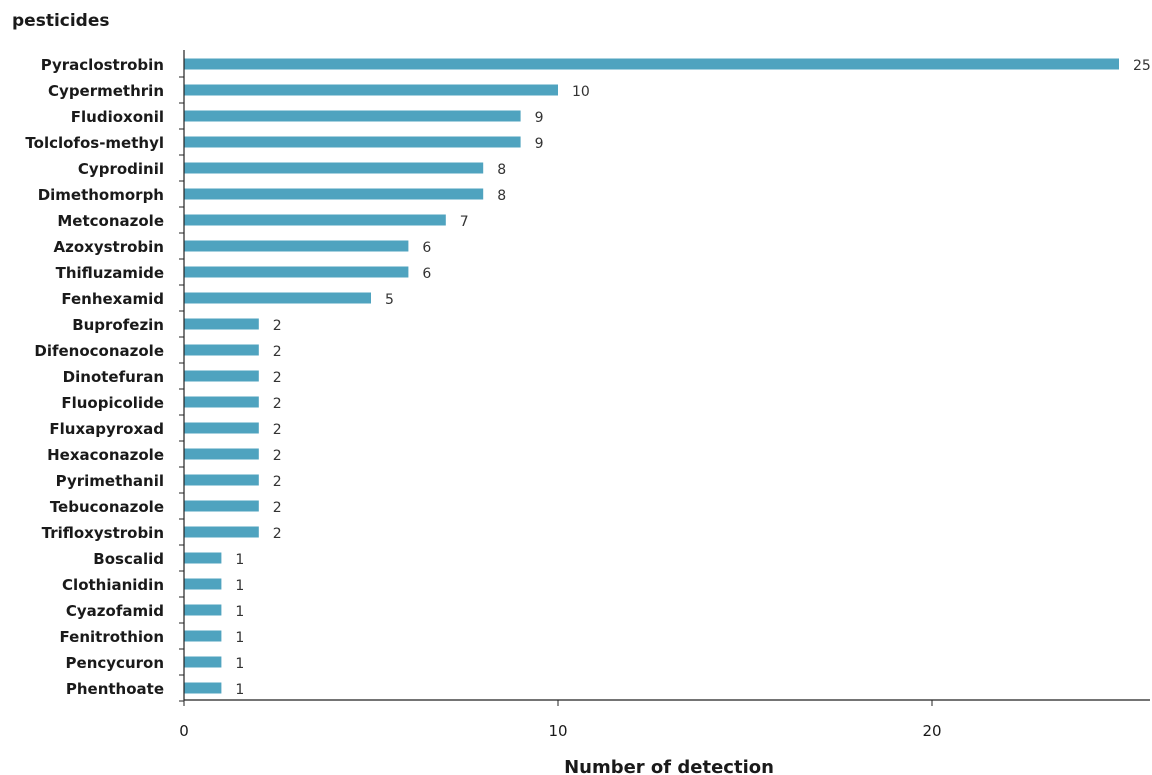 This screenshot has width=1152, height=775. What do you see at coordinates (110, 481) in the screenshot?
I see `category-label: Pyrimethanil` at bounding box center [110, 481].